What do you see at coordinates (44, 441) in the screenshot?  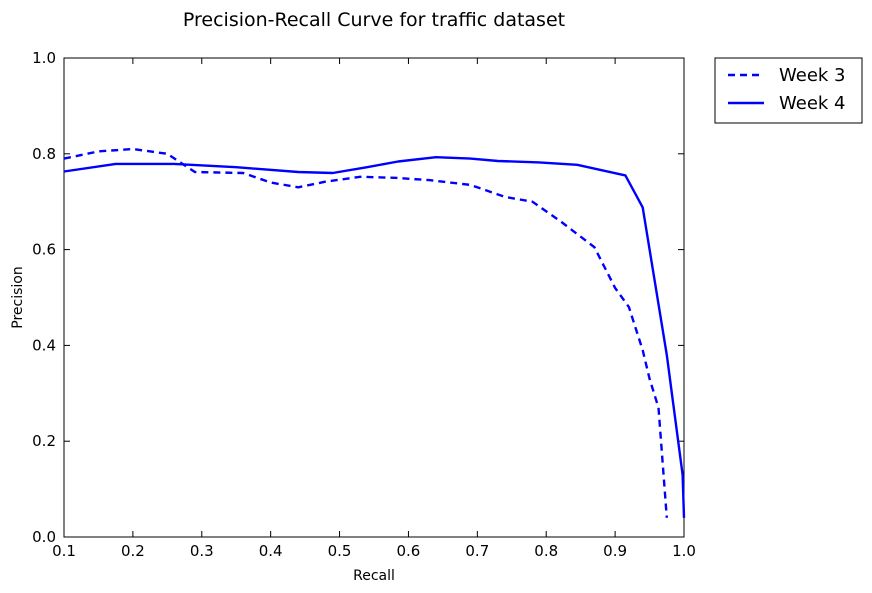 I see `y-tick-label: 0.2` at bounding box center [44, 441].